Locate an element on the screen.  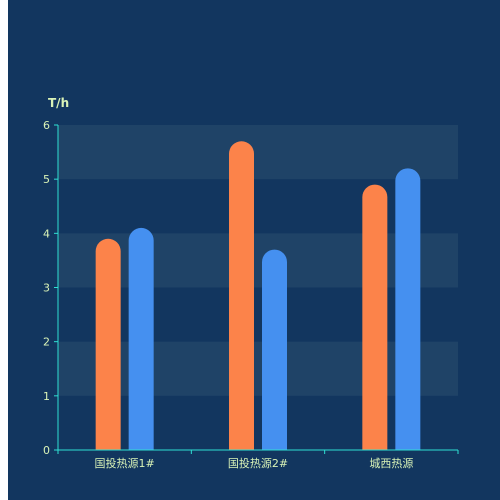
y-tick-label: 1 is located at coordinates (46, 396).